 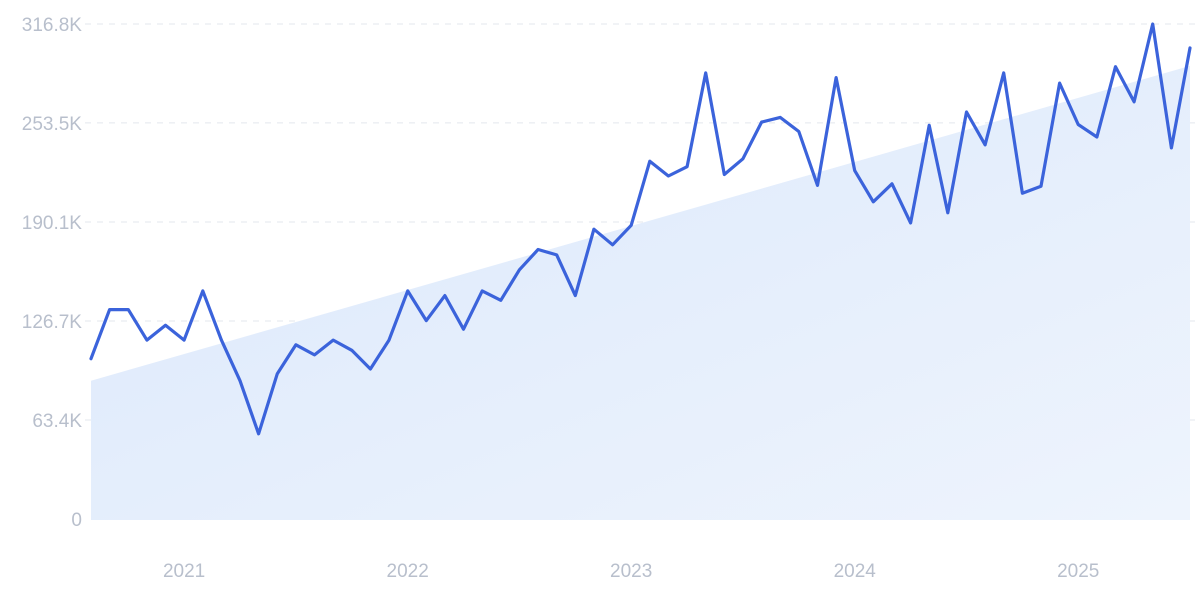 What do you see at coordinates (408, 571) in the screenshot?
I see `x-tick-label: 2022` at bounding box center [408, 571].